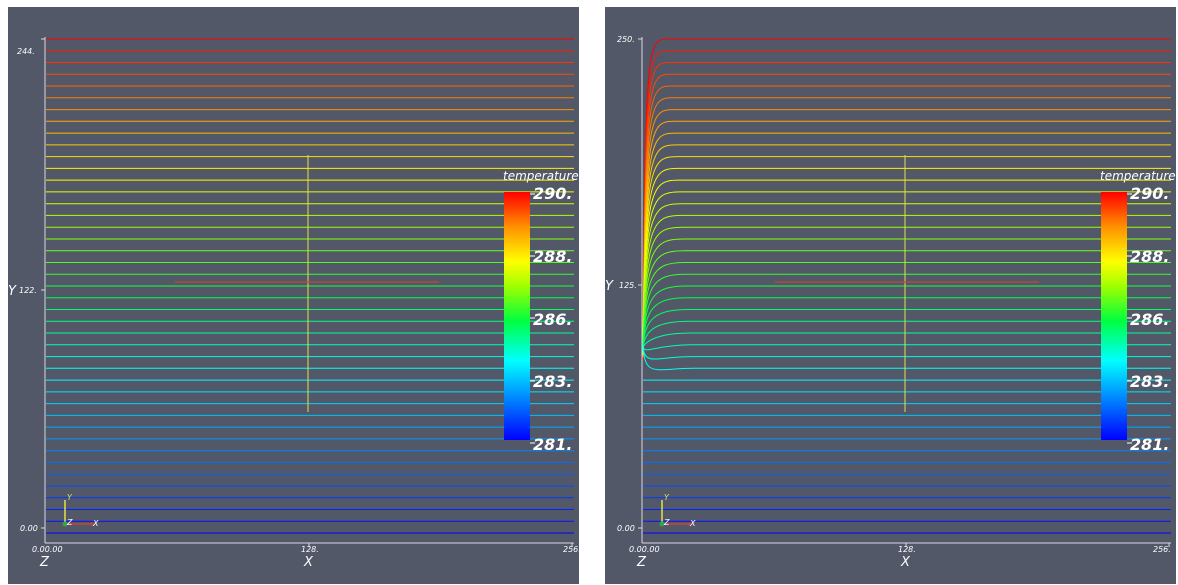 This screenshot has height=585, width=1178. I want to click on y-tick-top: 244., so click(26, 51).